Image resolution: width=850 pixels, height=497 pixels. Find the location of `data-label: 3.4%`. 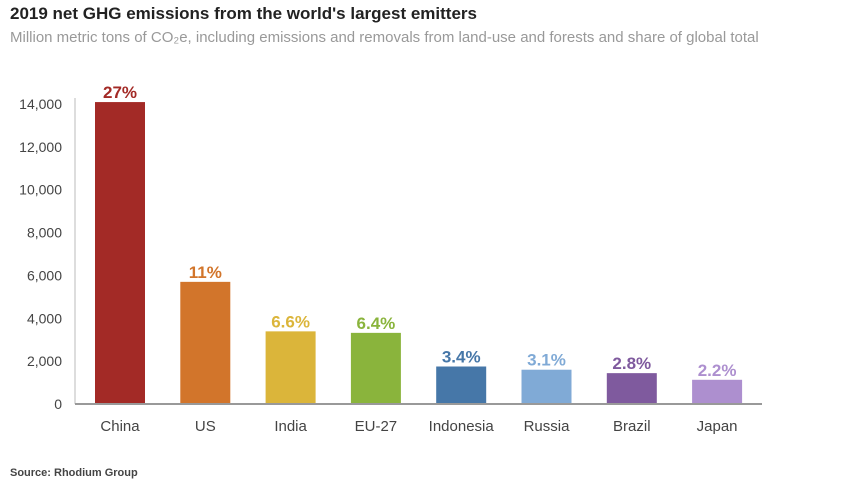

data-label: 3.4% is located at coordinates (461, 357).